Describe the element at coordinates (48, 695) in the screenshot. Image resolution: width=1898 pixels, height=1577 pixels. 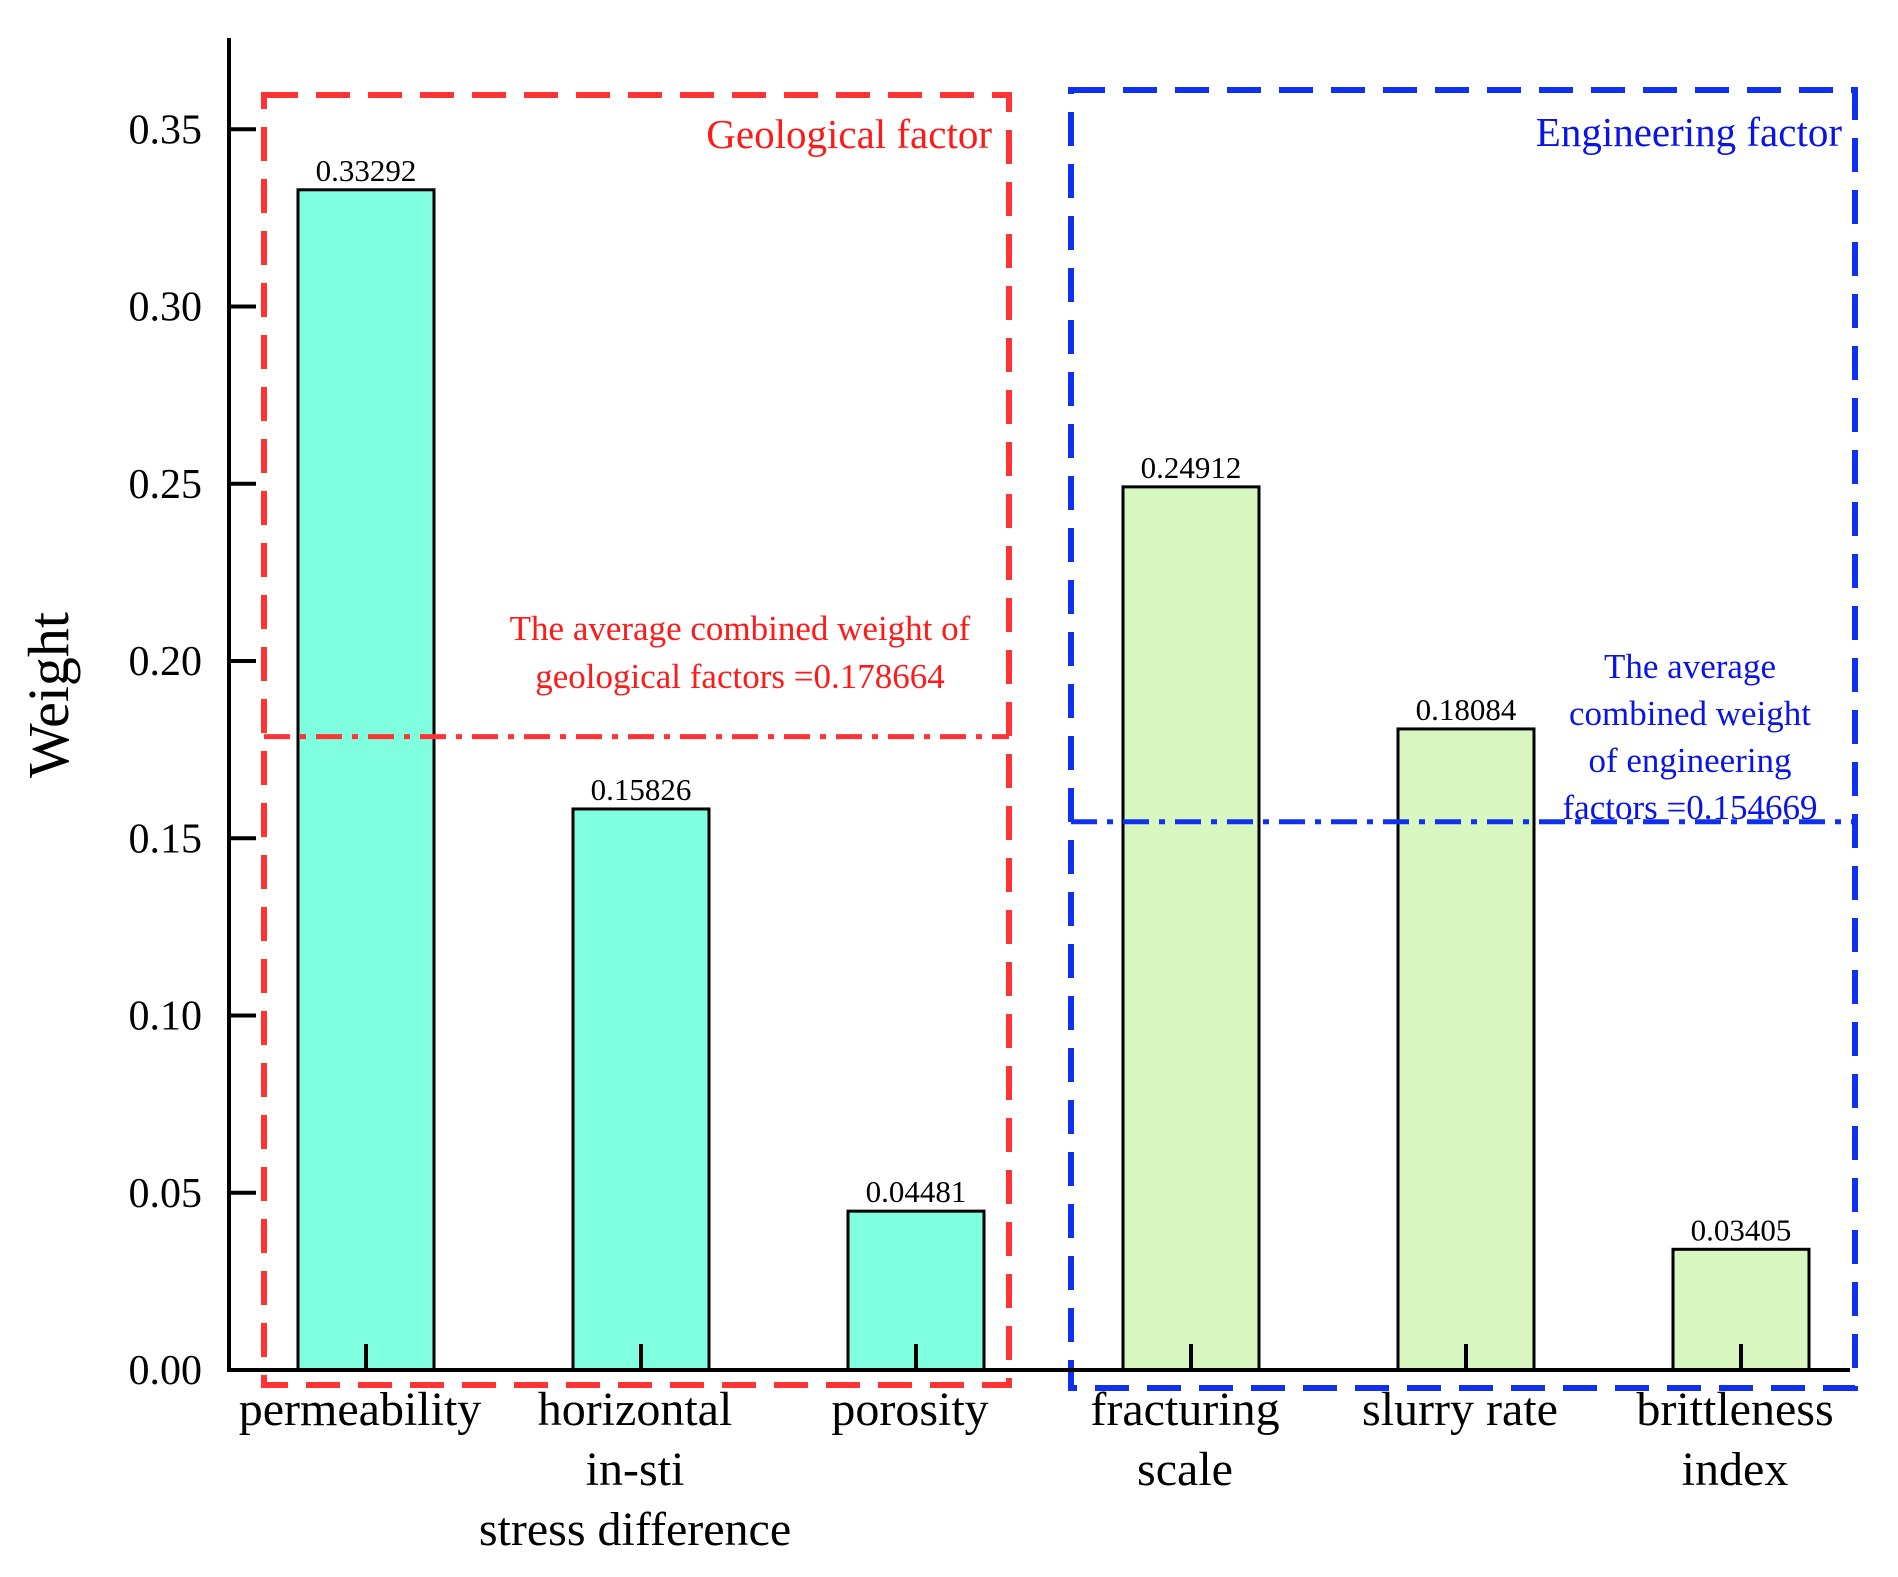
I see `y-axis-title: Weight` at that location.